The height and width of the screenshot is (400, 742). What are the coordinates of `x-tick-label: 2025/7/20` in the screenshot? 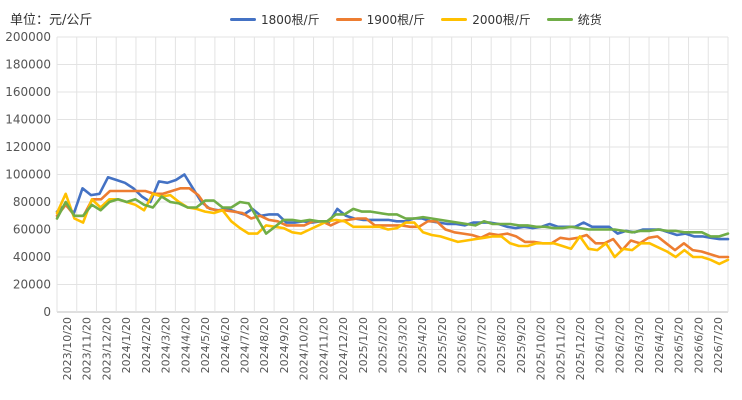 It's located at (481, 345).